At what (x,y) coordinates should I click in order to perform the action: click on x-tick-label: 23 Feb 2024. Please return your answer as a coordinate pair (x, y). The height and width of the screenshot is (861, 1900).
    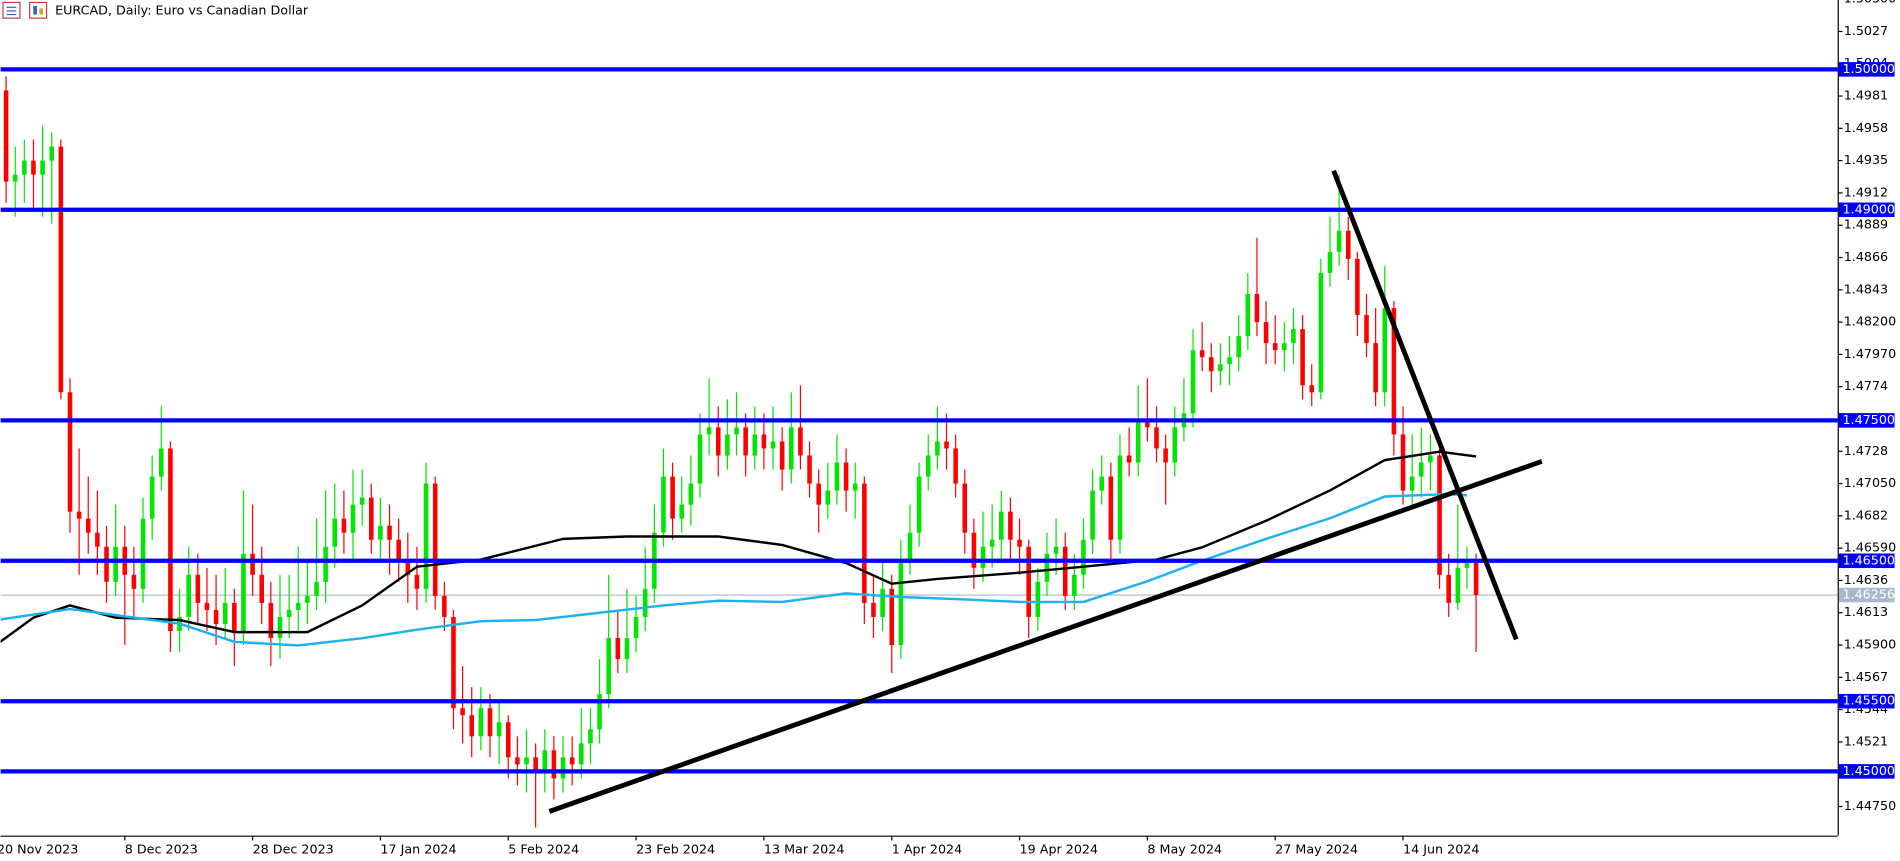
    Looking at the image, I should click on (675, 849).